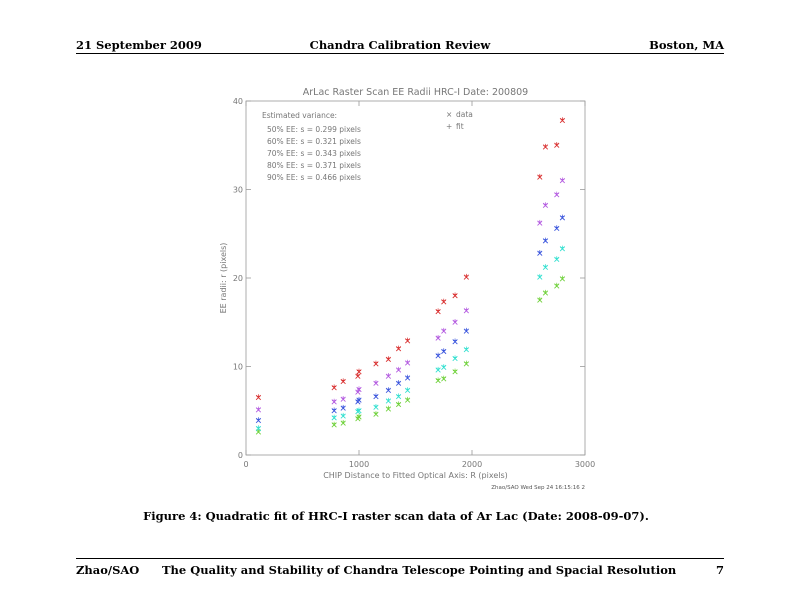  What do you see at coordinates (314, 153) in the screenshot?
I see `annotation-line: 70% EE: s = 0.343 pixels` at bounding box center [314, 153].